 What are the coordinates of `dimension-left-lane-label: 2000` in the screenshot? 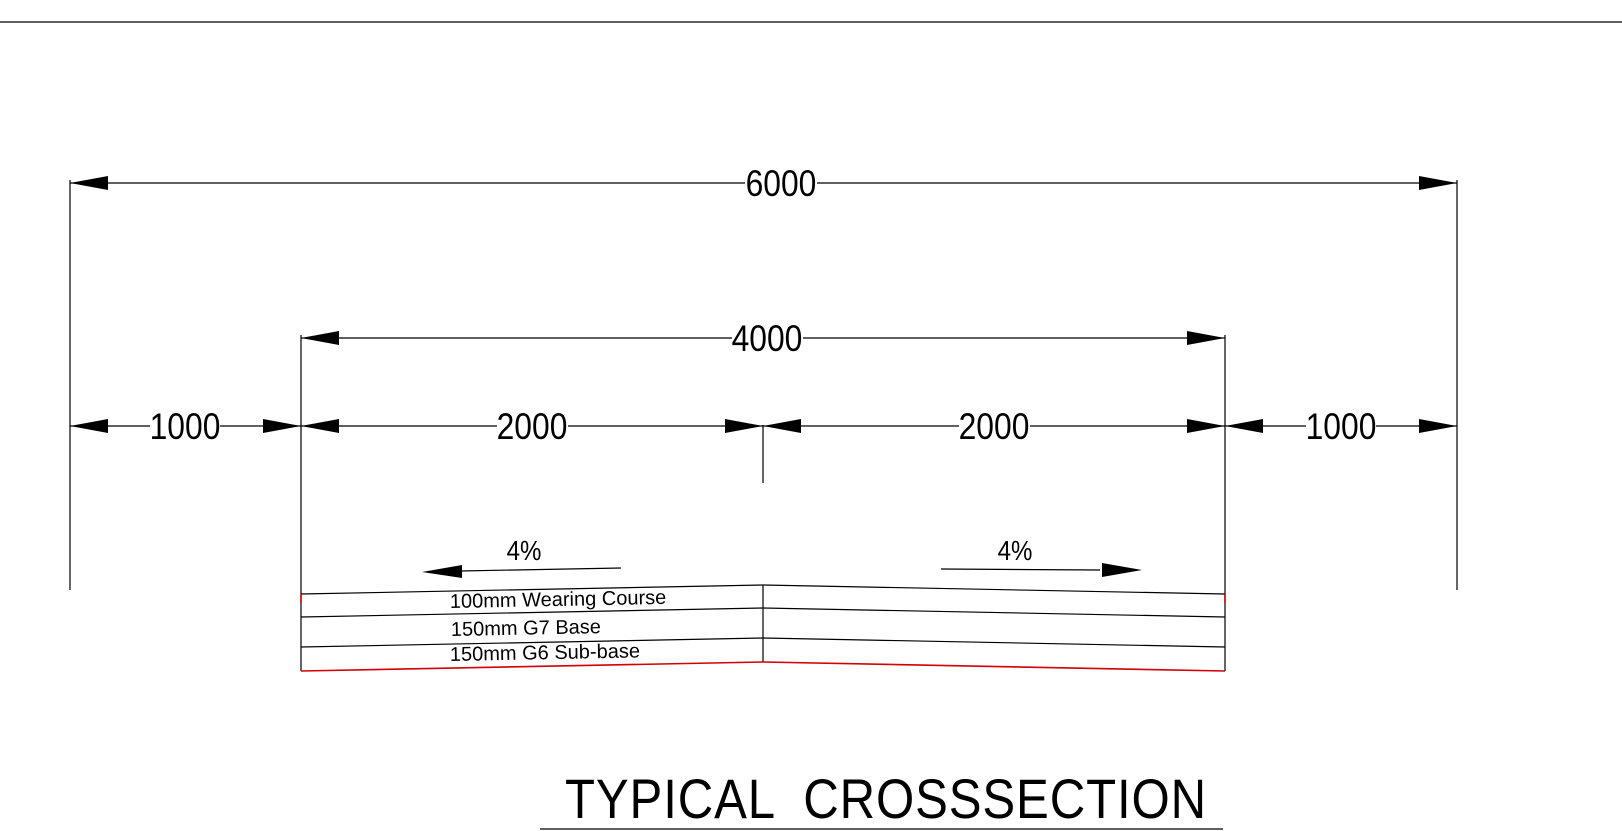 It's located at (532, 427).